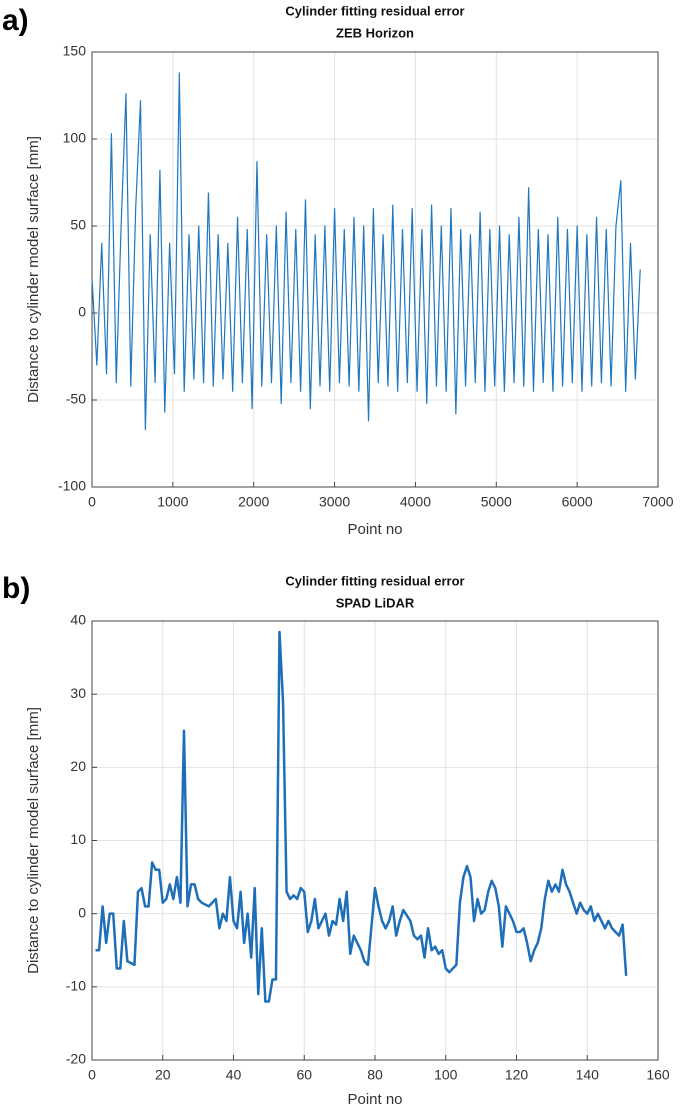 This screenshot has width=685, height=1117. Describe the element at coordinates (657, 502) in the screenshot. I see `x-tick-label: 7000` at that location.